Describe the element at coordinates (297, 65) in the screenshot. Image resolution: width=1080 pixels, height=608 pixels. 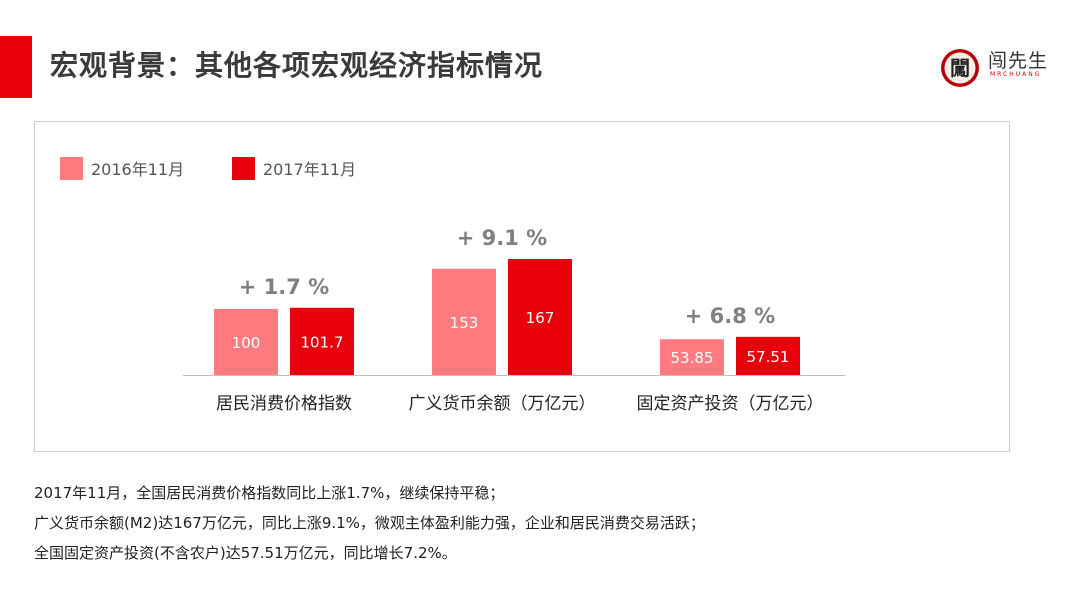
I see `page-title: 宏观背景：其他各项宏观经济指标情况` at that location.